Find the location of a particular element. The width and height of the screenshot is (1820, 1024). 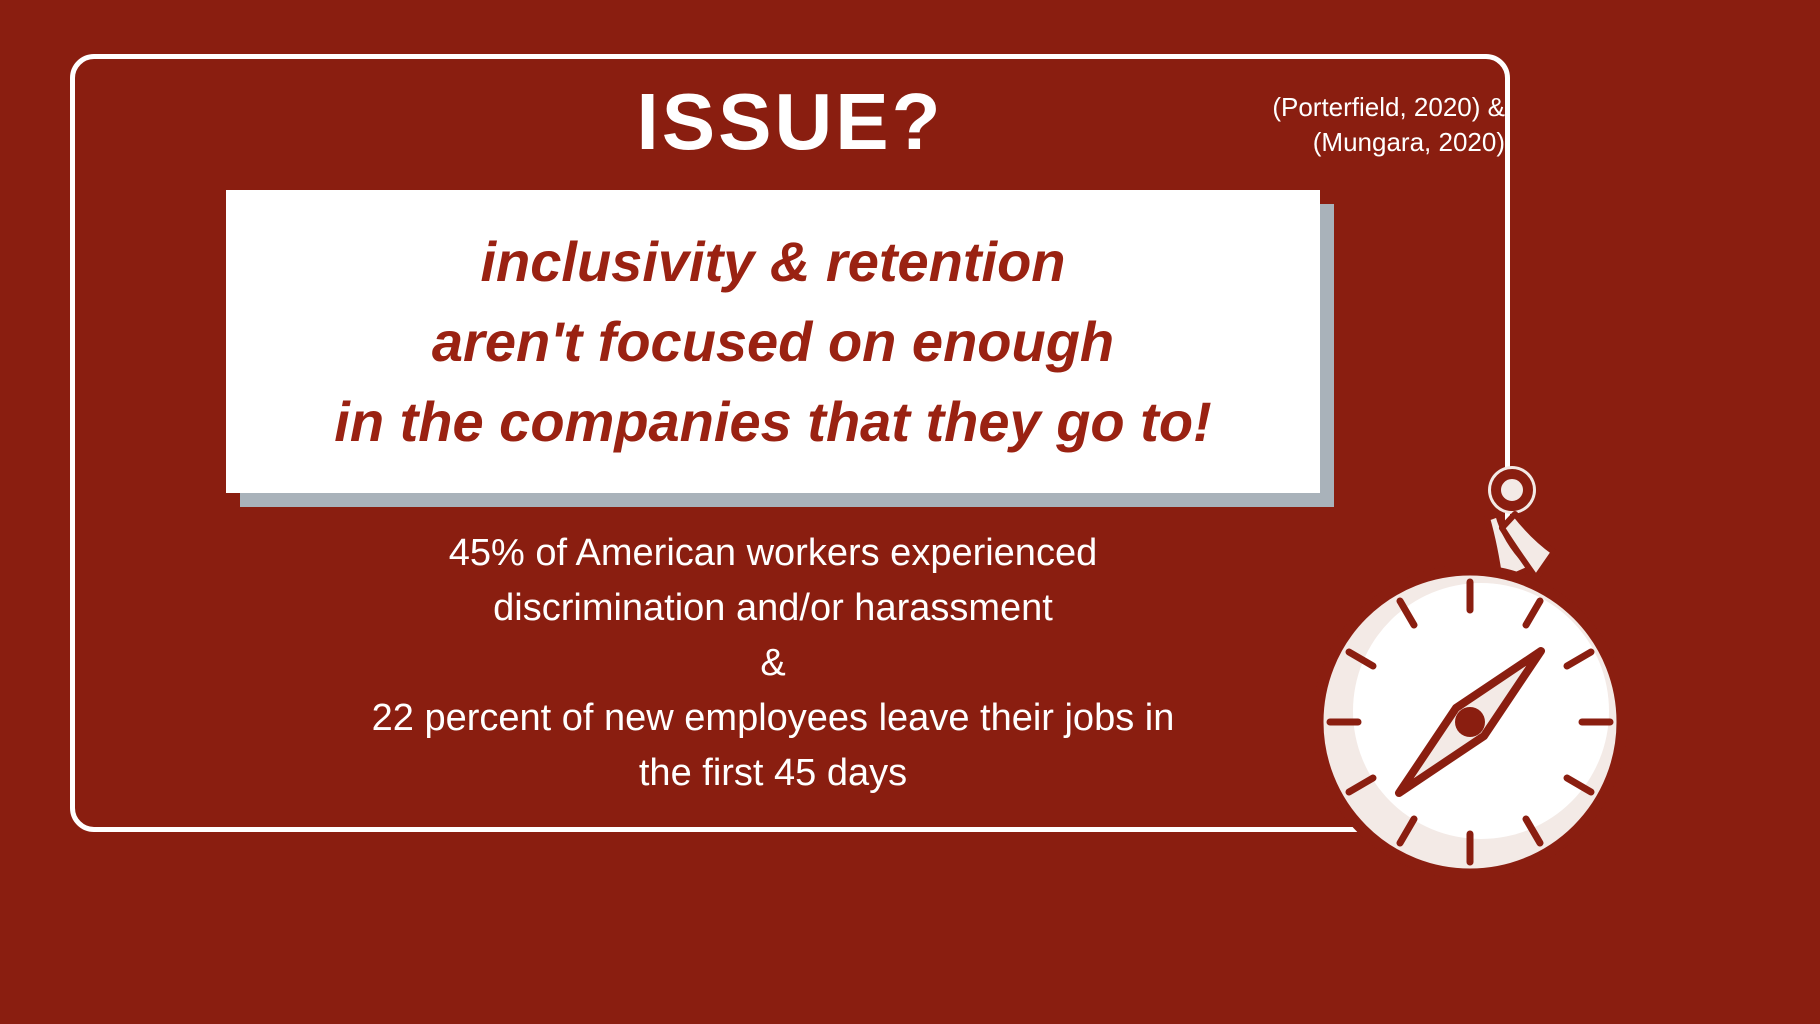

compass-needle-pivot is located at coordinates (1470, 722).